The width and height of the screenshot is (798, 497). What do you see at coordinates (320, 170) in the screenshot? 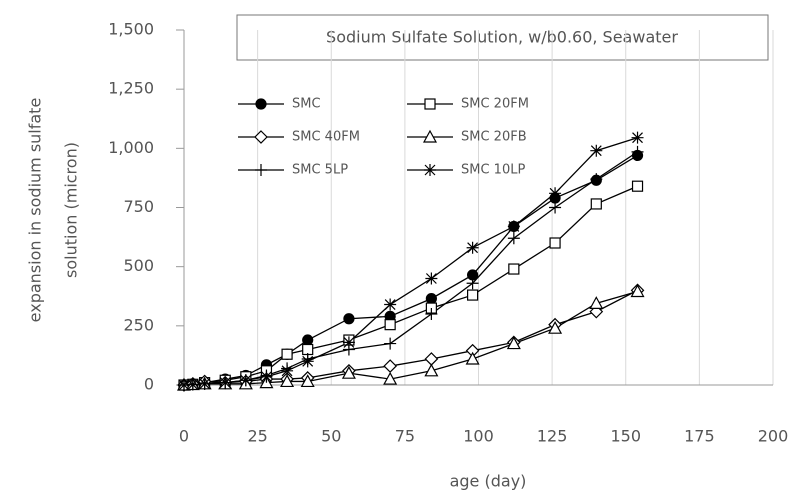
I see `legend-label: SMC 5LP` at bounding box center [320, 170].